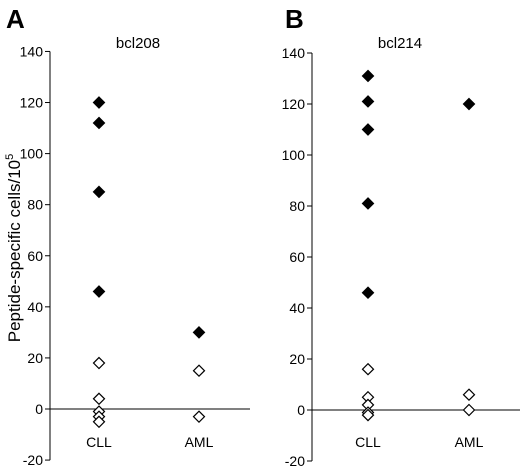 Image resolution: width=520 pixels, height=470 pixels. What do you see at coordinates (469, 442) in the screenshot?
I see `panel-b-category-label: AML` at bounding box center [469, 442].